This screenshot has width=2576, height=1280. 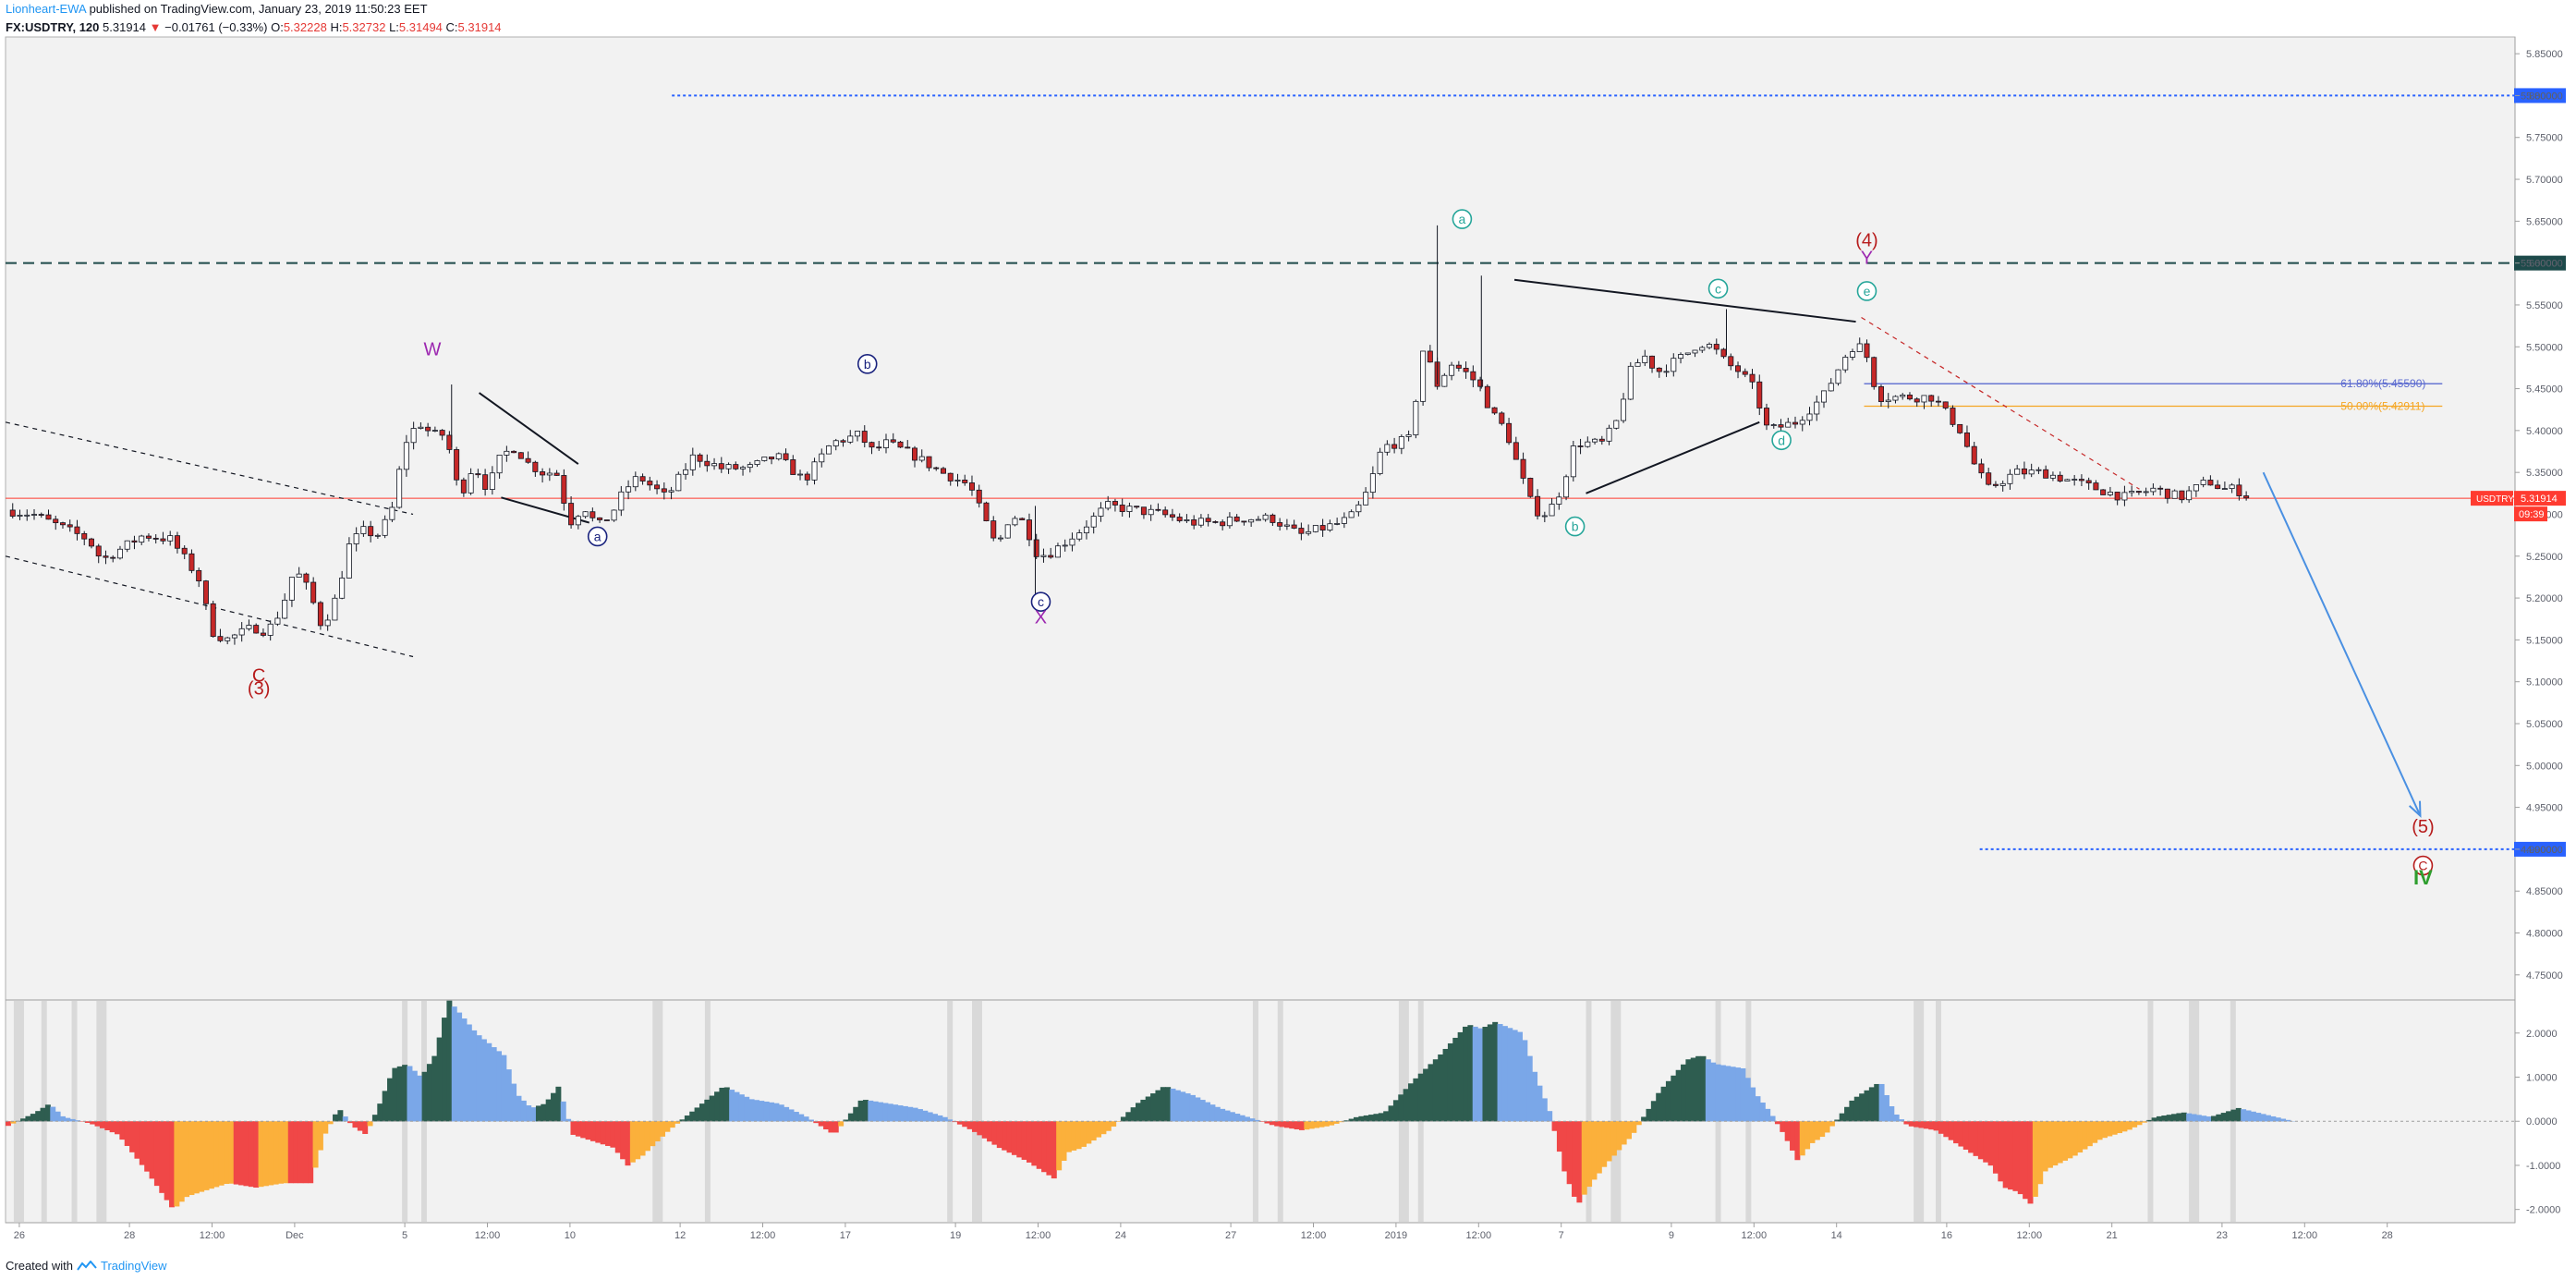 What do you see at coordinates (528, 428) in the screenshot?
I see `trend-line` at bounding box center [528, 428].